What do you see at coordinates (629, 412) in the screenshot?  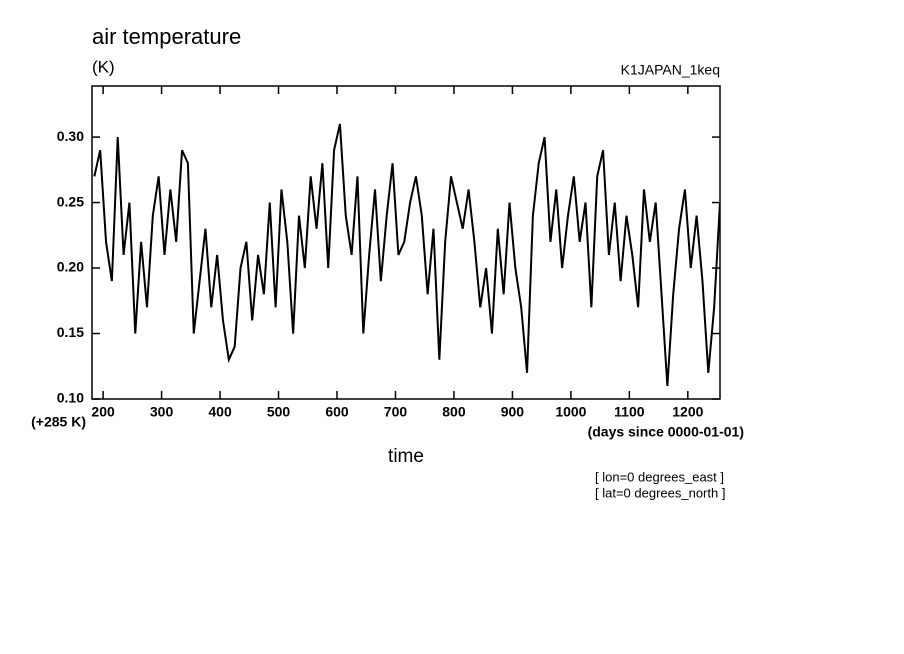 I see `x-tick-label: 1100` at bounding box center [629, 412].